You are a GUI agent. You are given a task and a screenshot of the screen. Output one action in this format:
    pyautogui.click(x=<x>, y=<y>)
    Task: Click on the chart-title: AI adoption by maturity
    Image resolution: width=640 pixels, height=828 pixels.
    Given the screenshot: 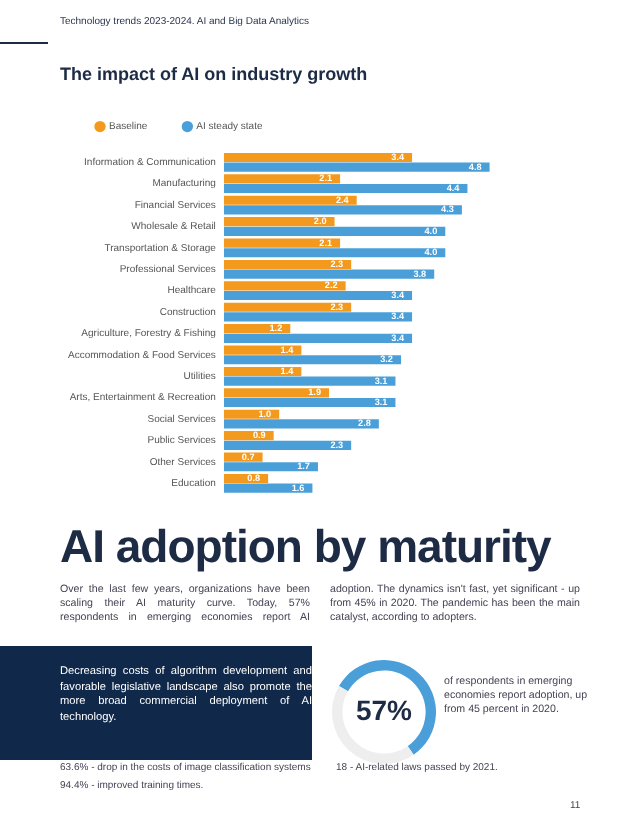 What is the action you would take?
    pyautogui.click(x=305, y=547)
    